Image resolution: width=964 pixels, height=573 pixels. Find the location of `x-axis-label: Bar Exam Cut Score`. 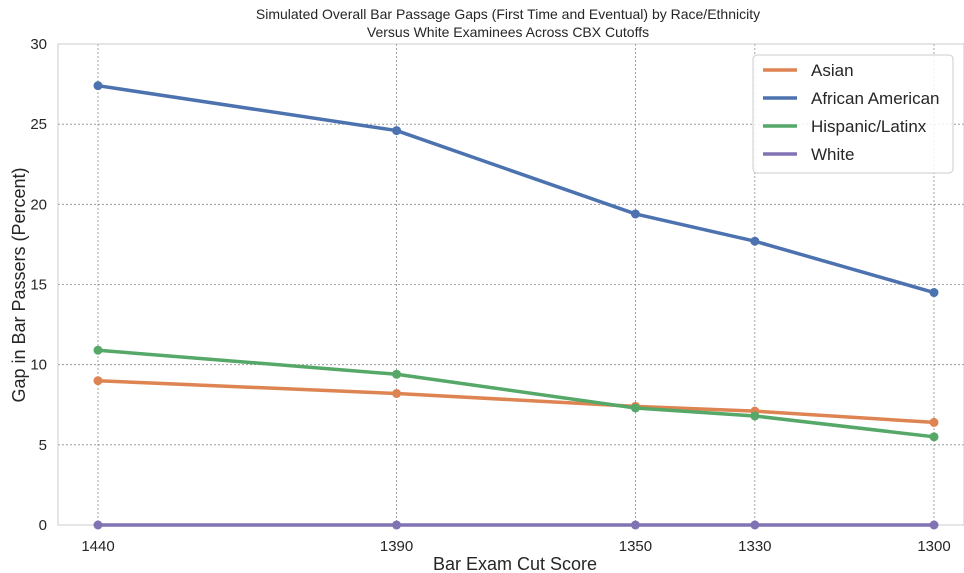

x-axis-label: Bar Exam Cut Score is located at coordinates (515, 563).